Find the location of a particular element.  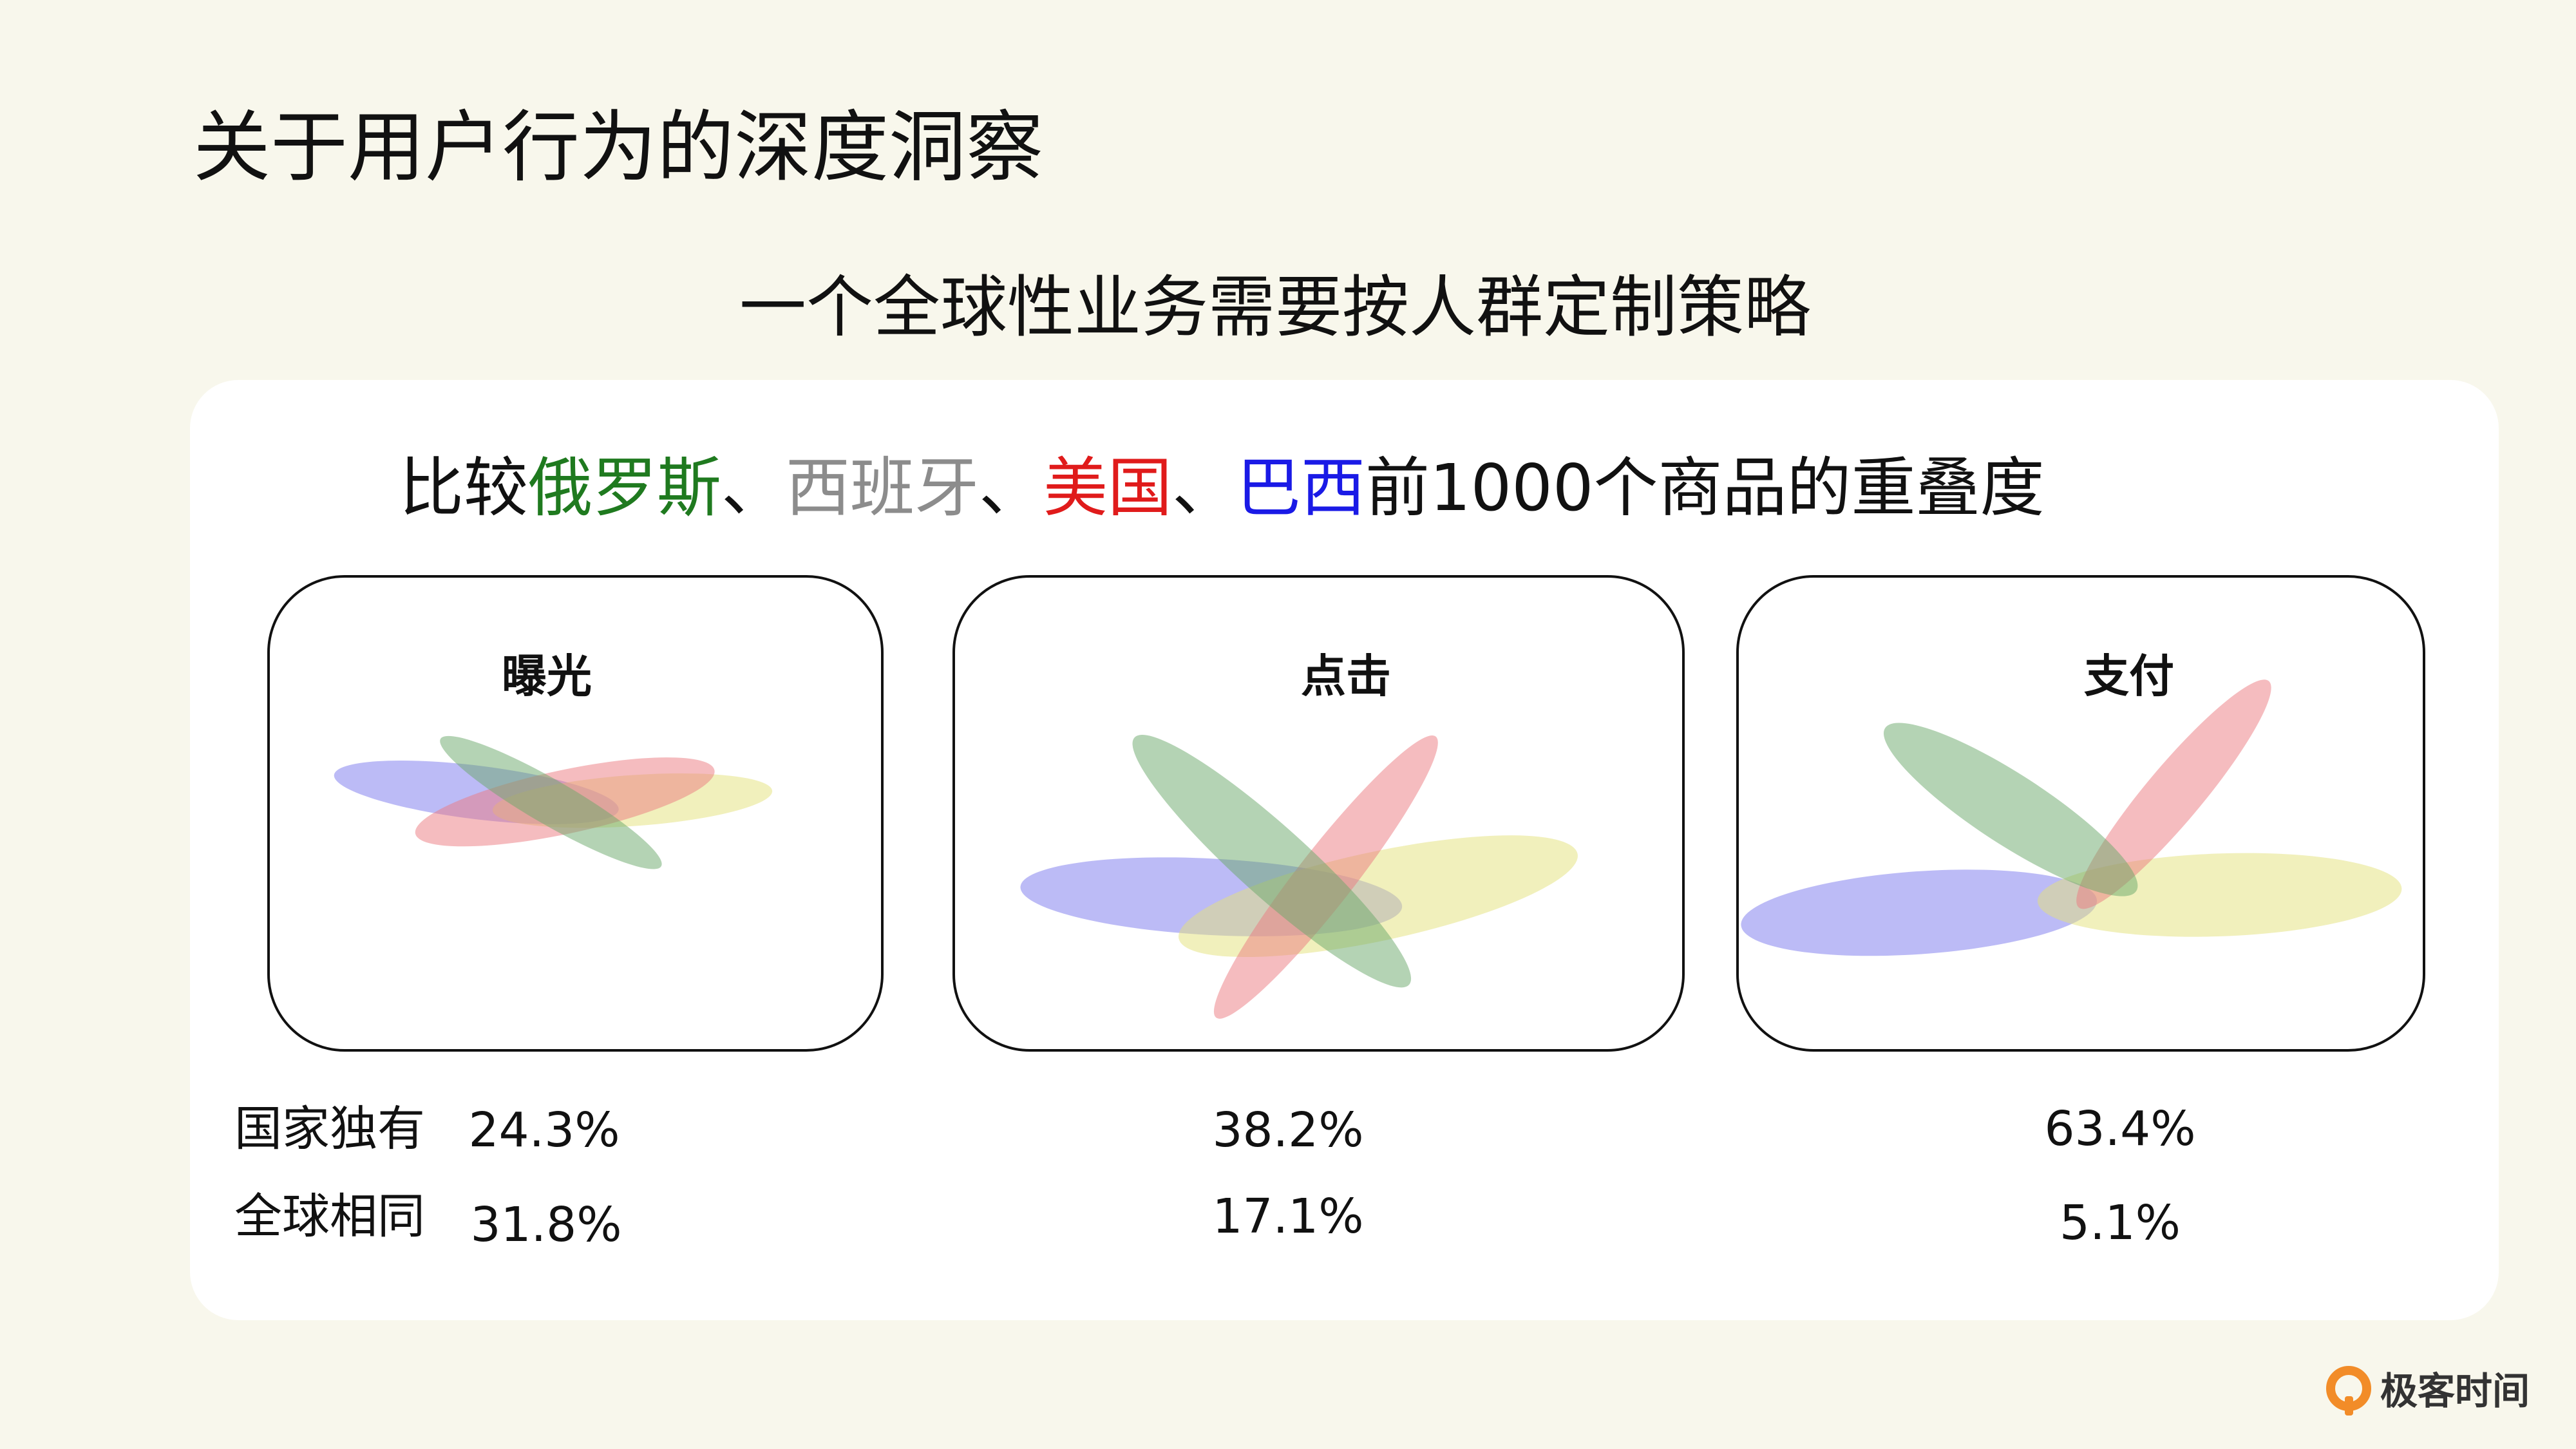

common-value-exposure: 31.8% is located at coordinates (546, 1225).